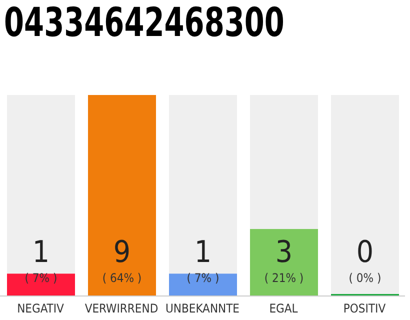 This screenshot has height=320, width=410. I want to click on annotation: ( 64% ), so click(122, 278).